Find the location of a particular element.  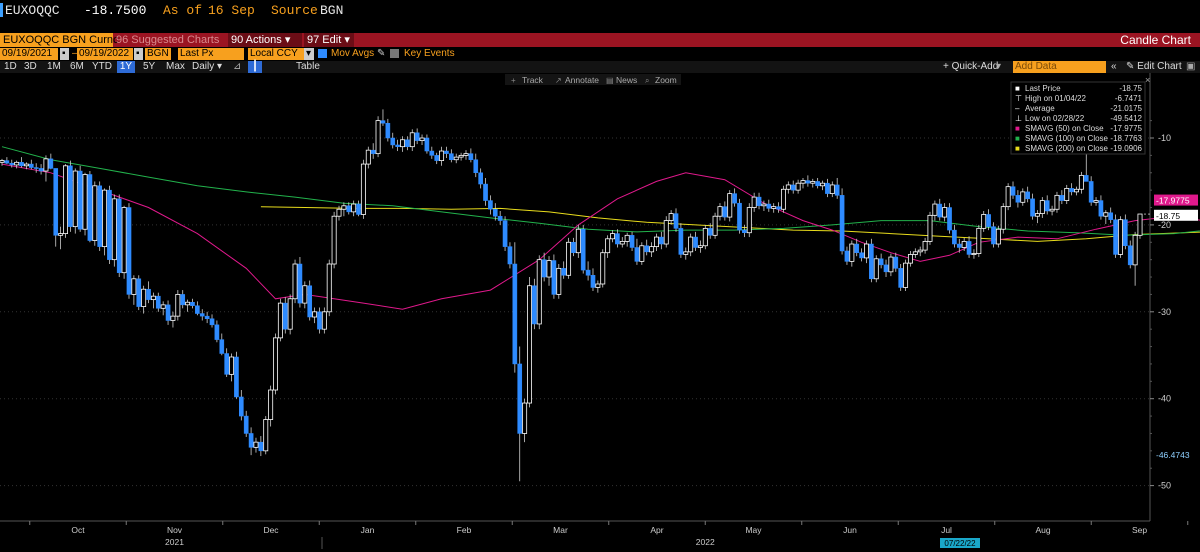

news-tool: News is located at coordinates (626, 80).